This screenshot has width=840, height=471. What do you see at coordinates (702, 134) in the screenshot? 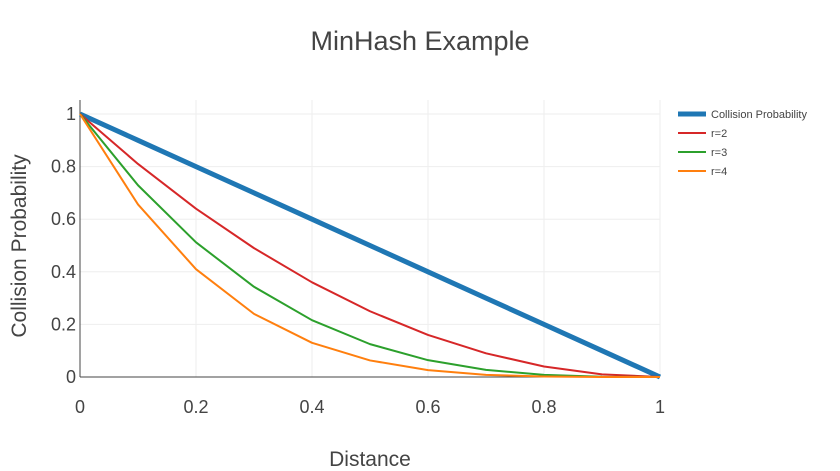
I see `legend-item: r=2` at bounding box center [702, 134].